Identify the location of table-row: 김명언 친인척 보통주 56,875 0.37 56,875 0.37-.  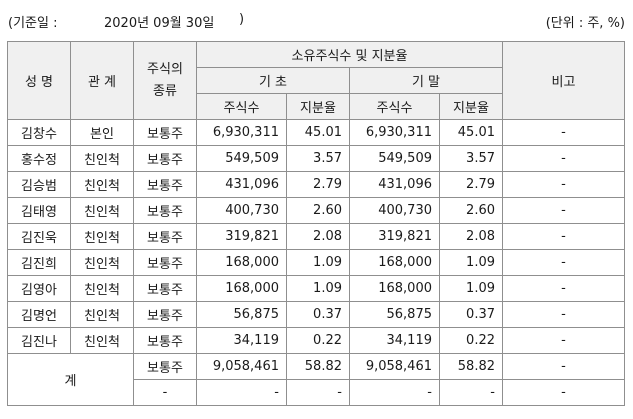
(316, 314).